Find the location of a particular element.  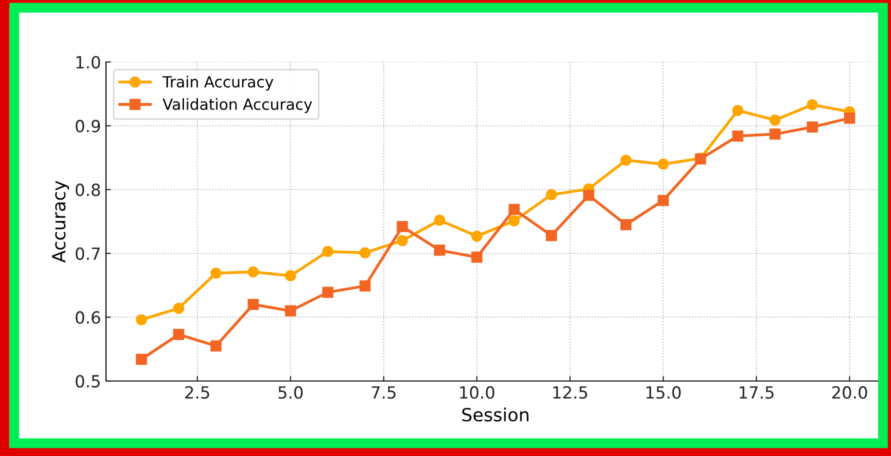

x-tick-label: 20.0 is located at coordinates (850, 392).